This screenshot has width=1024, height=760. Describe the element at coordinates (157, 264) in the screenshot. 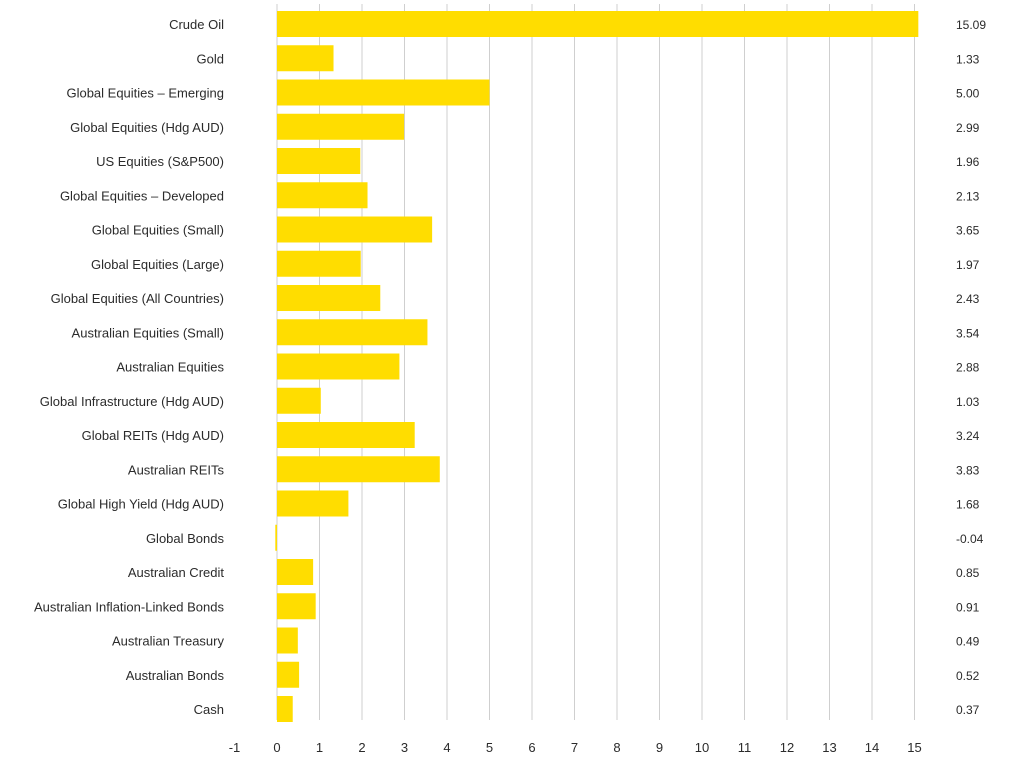

I see `category-label: Global Equities (Large)` at that location.